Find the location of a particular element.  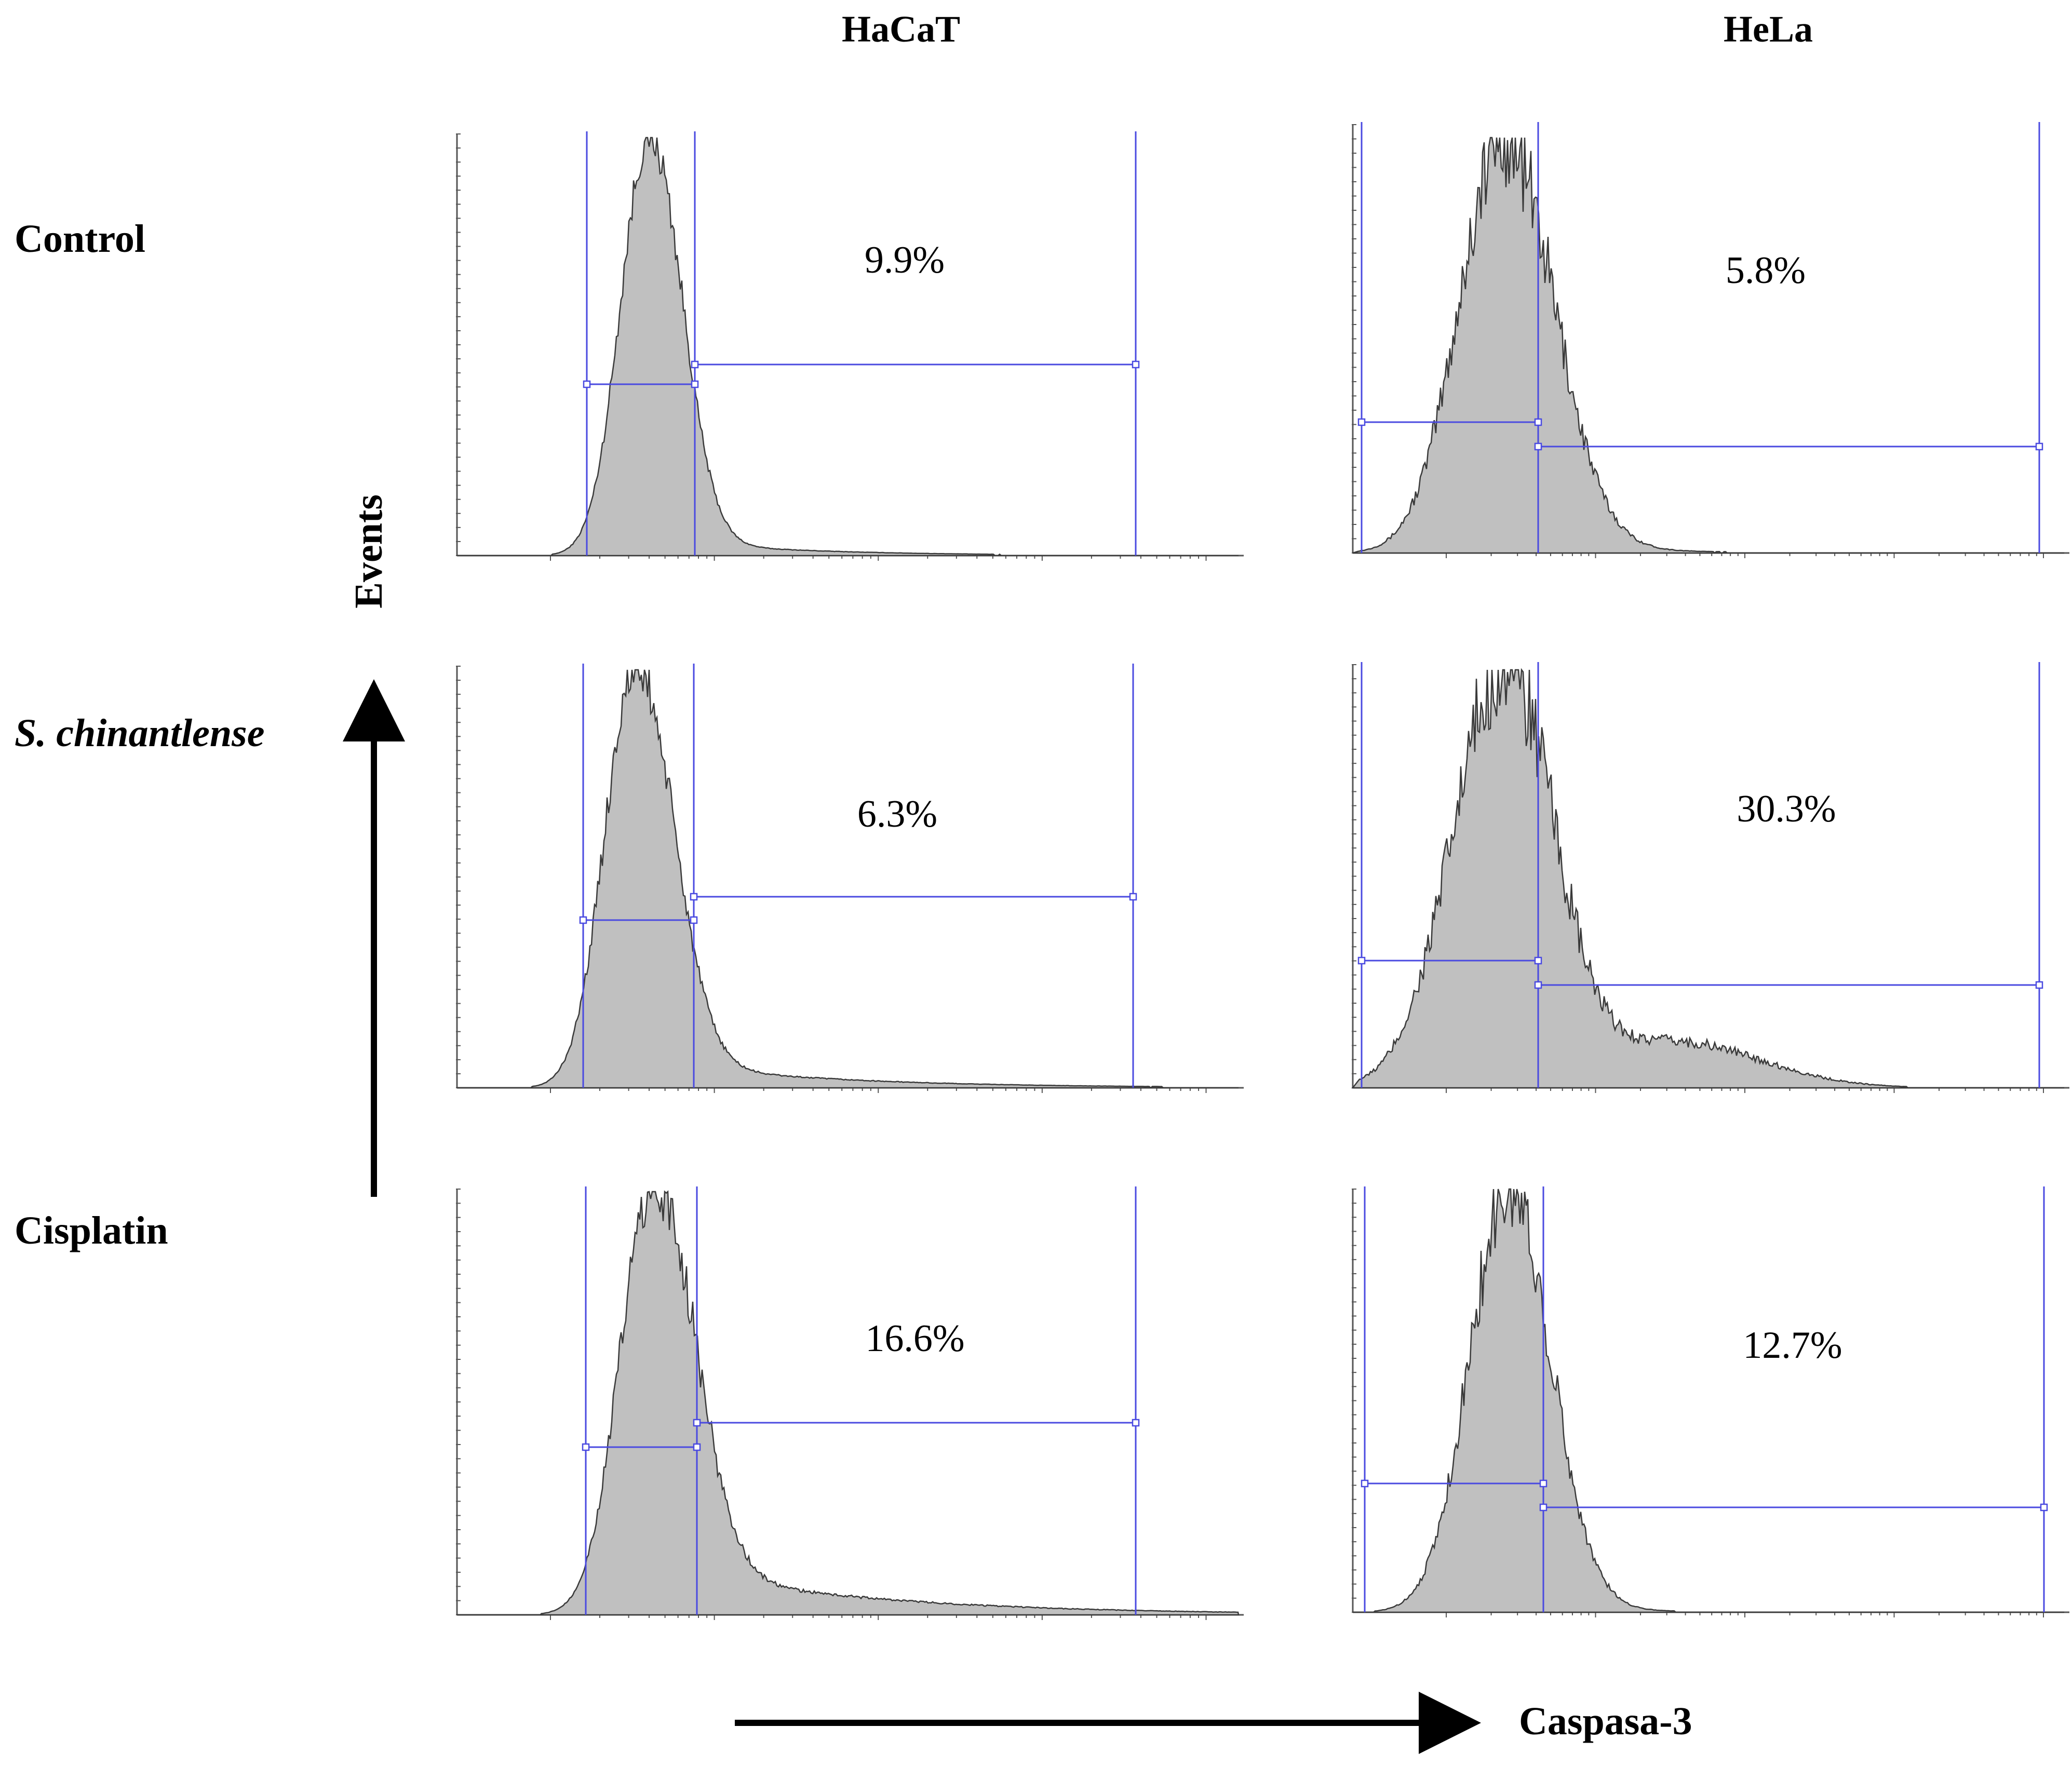

histogram-s-chinantlense-hacat is located at coordinates (848, 879).